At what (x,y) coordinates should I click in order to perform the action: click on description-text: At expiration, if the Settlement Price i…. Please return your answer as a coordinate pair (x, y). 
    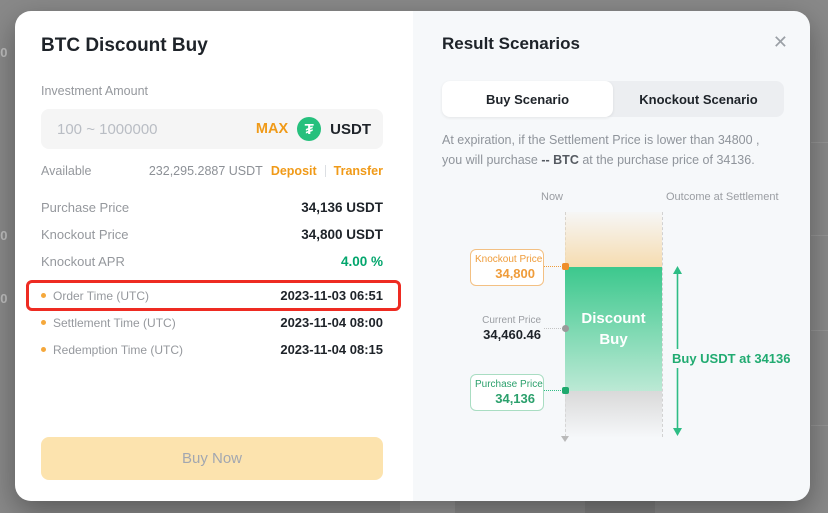
    Looking at the image, I should click on (601, 150).